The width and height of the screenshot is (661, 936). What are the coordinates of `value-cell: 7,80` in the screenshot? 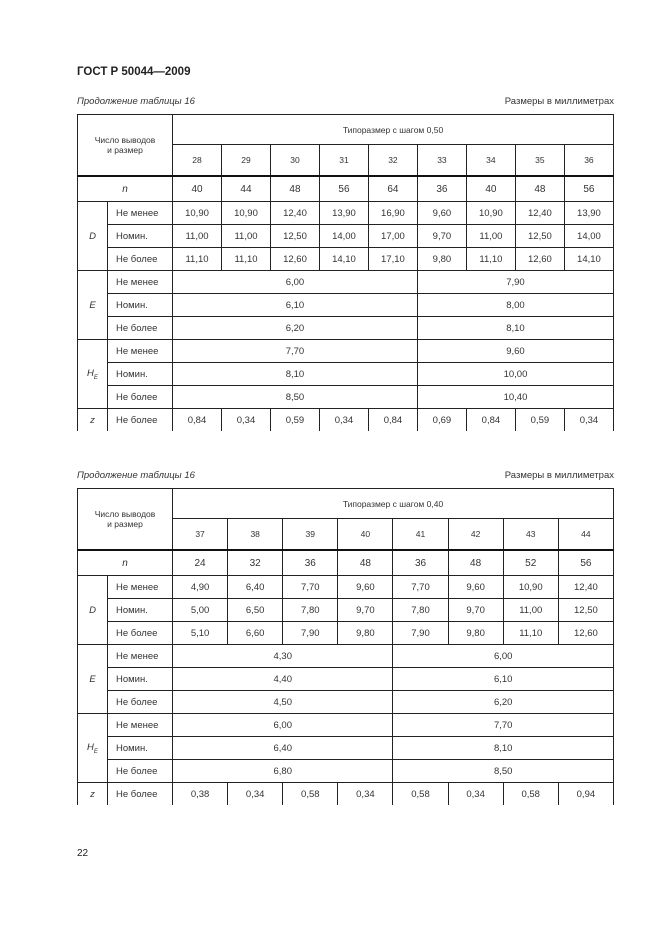 It's located at (310, 610).